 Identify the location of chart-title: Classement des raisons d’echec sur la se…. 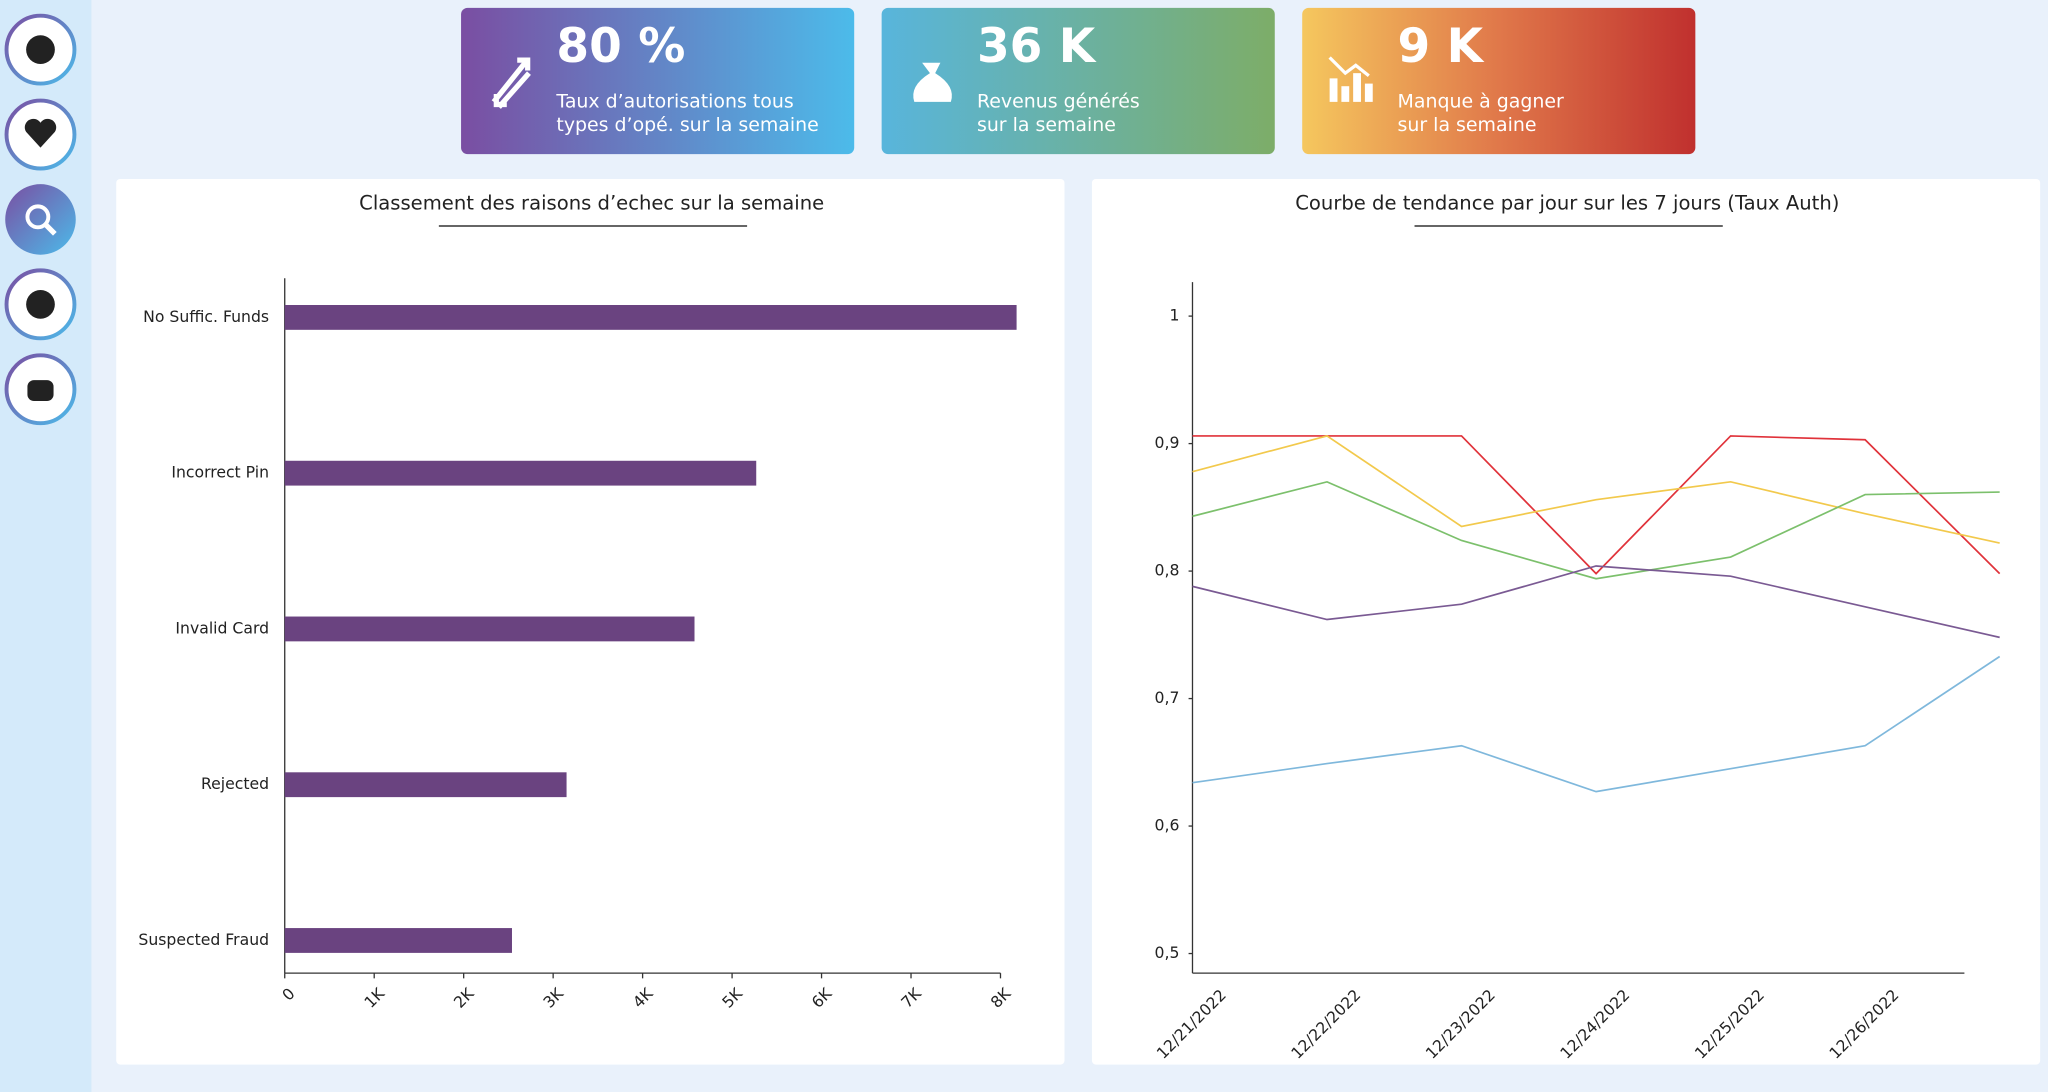
(591, 202).